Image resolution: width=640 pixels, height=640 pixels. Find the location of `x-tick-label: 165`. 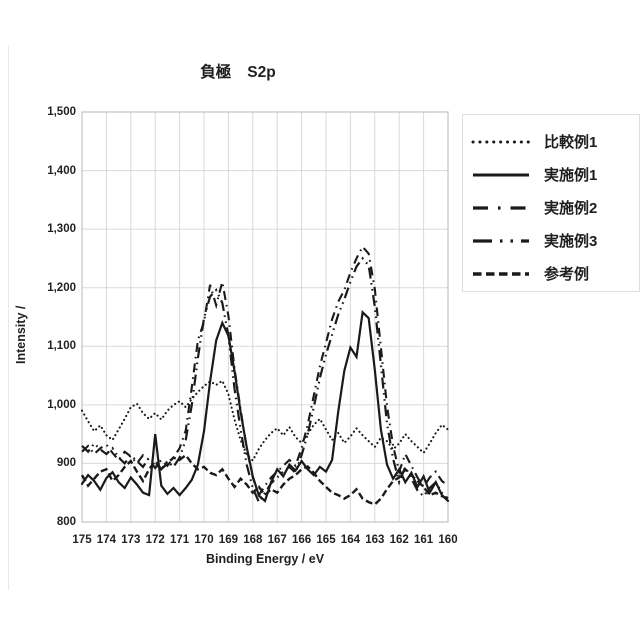

x-tick-label: 165 is located at coordinates (326, 540).